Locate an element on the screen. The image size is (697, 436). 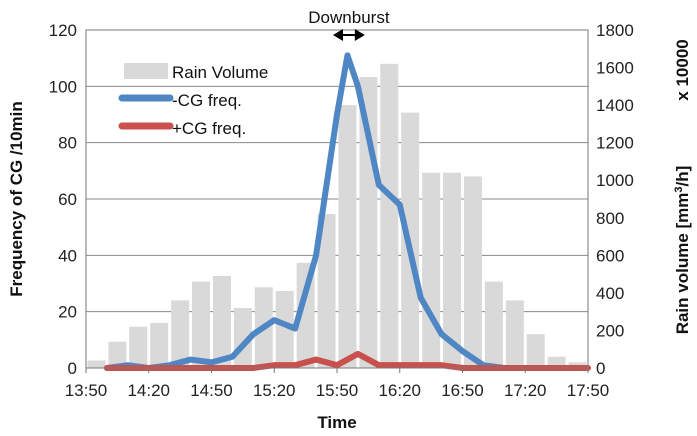
legend: Rain Volume -CG freq. +CG freq. is located at coordinates (193, 100).